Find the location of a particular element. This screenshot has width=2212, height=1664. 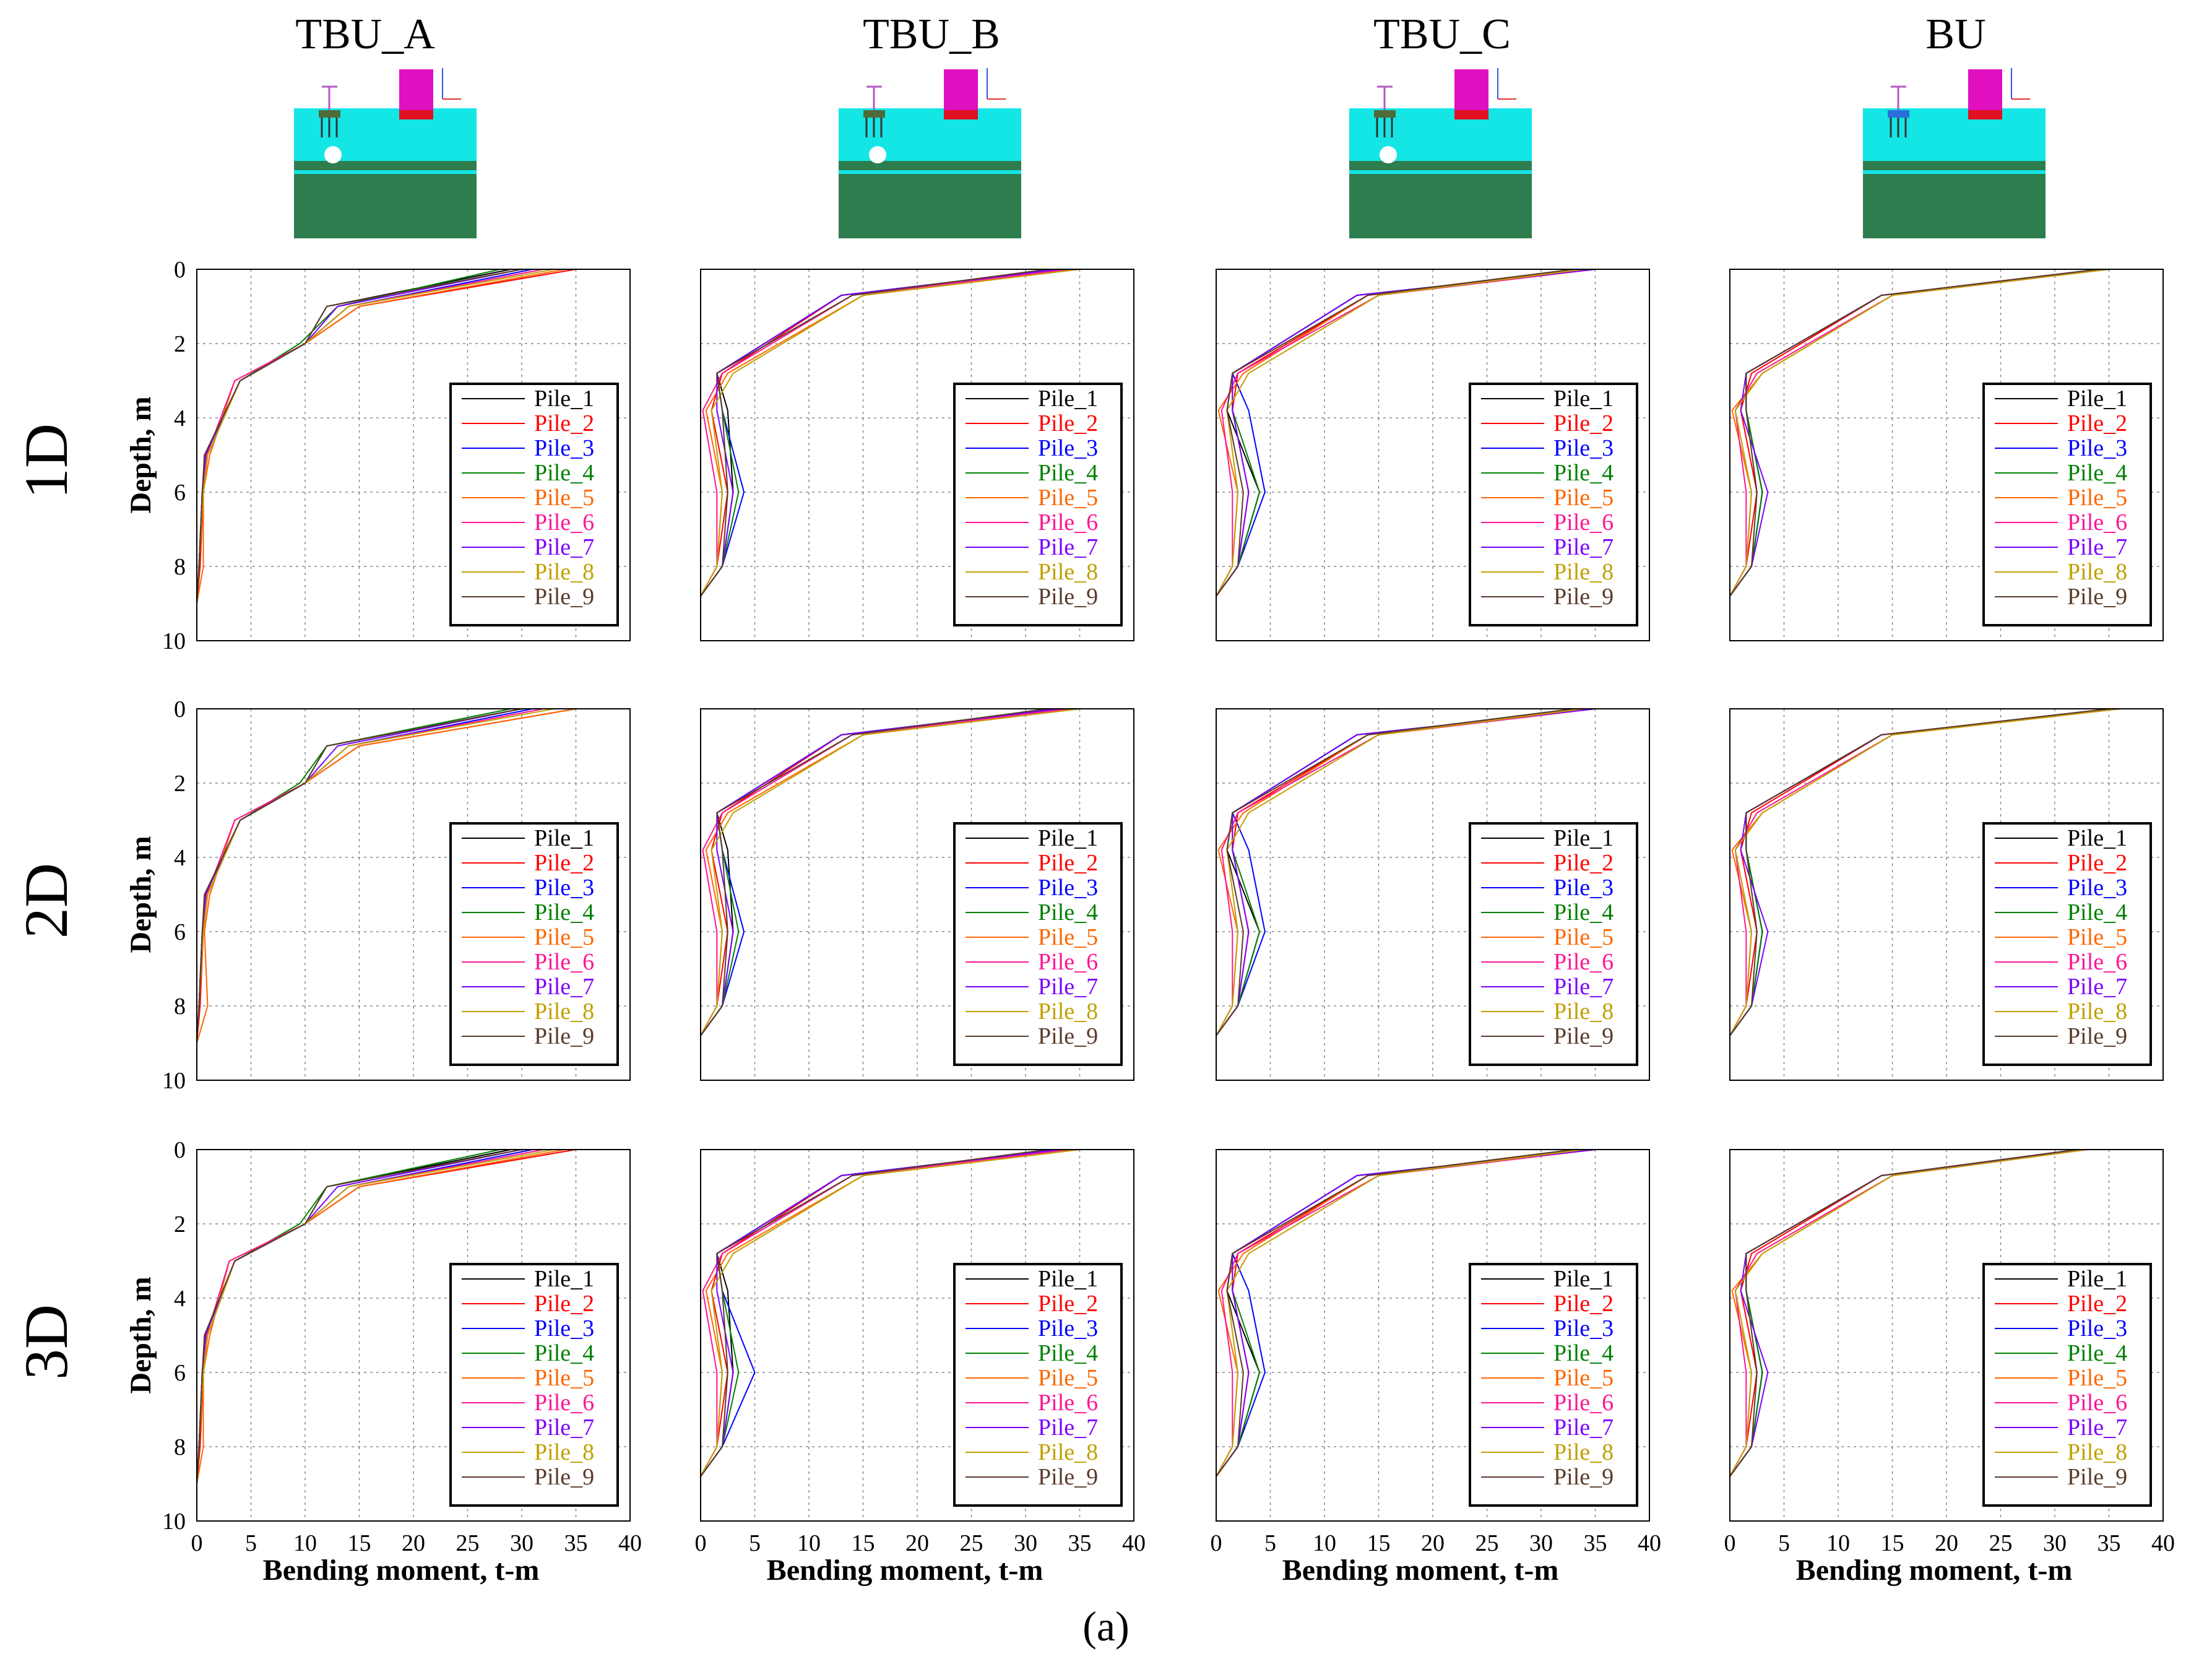

figure-caption: (a) is located at coordinates (1105, 1627).